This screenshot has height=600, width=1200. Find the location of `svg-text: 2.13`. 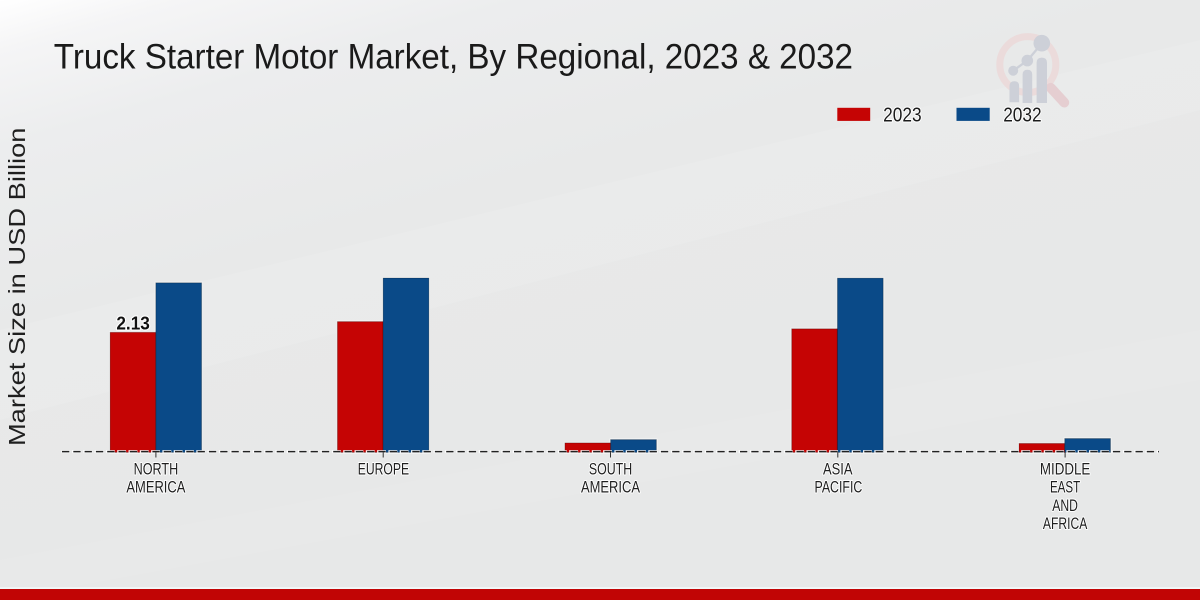

svg-text: 2.13 is located at coordinates (133, 323).